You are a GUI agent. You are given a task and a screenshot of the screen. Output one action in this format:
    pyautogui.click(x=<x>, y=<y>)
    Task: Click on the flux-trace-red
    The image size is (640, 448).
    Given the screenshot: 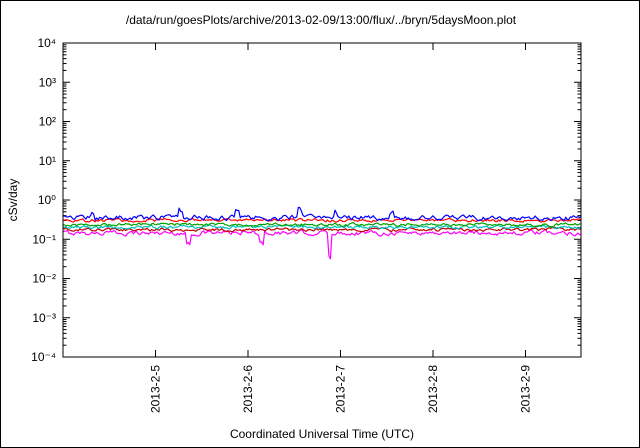 What is the action you would take?
    pyautogui.click(x=322, y=220)
    